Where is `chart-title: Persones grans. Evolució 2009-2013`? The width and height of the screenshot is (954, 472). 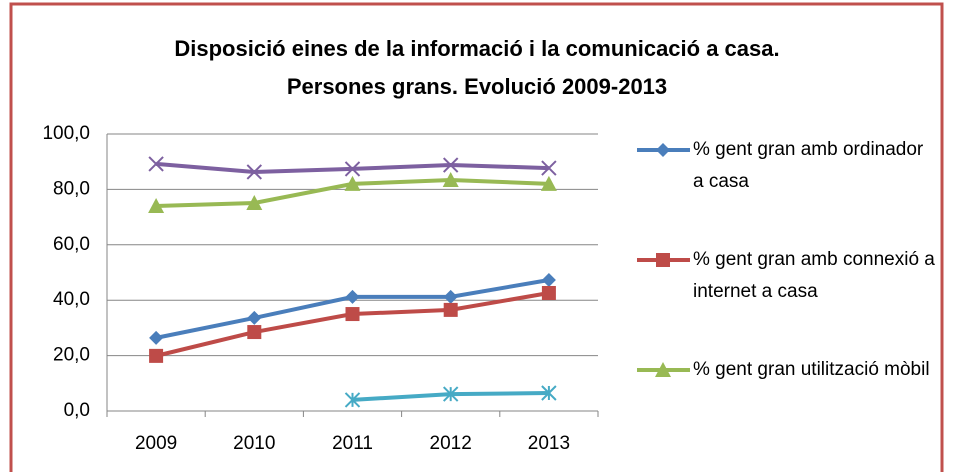
chart-title: Persones grans. Evolució 2009-2013 is located at coordinates (477, 86).